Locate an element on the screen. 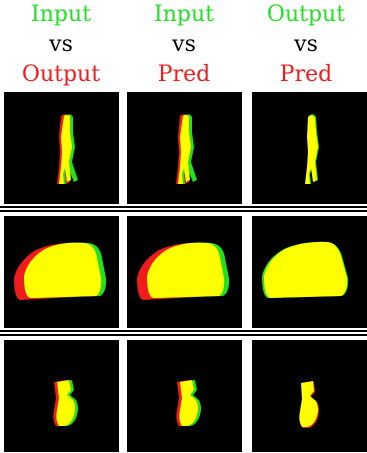  tile-car-output-vs-pred is located at coordinates (309, 272).